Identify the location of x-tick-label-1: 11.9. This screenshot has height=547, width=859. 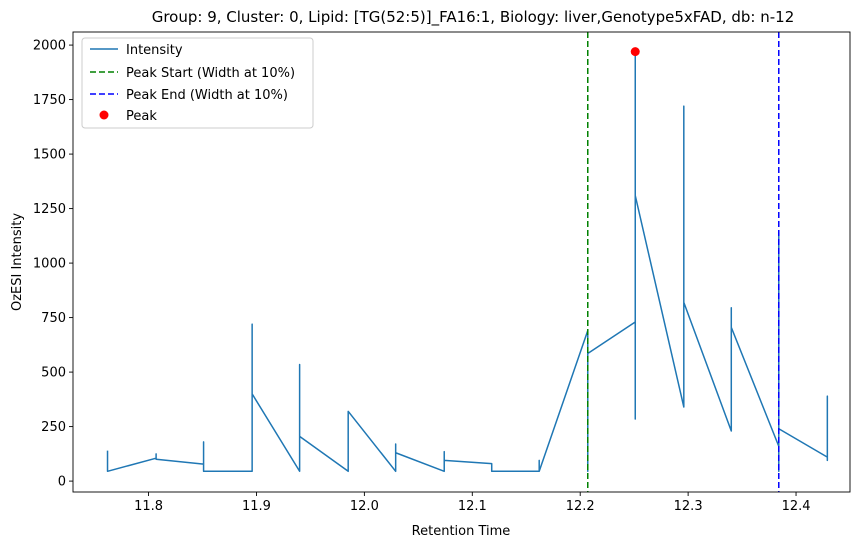
(256, 506).